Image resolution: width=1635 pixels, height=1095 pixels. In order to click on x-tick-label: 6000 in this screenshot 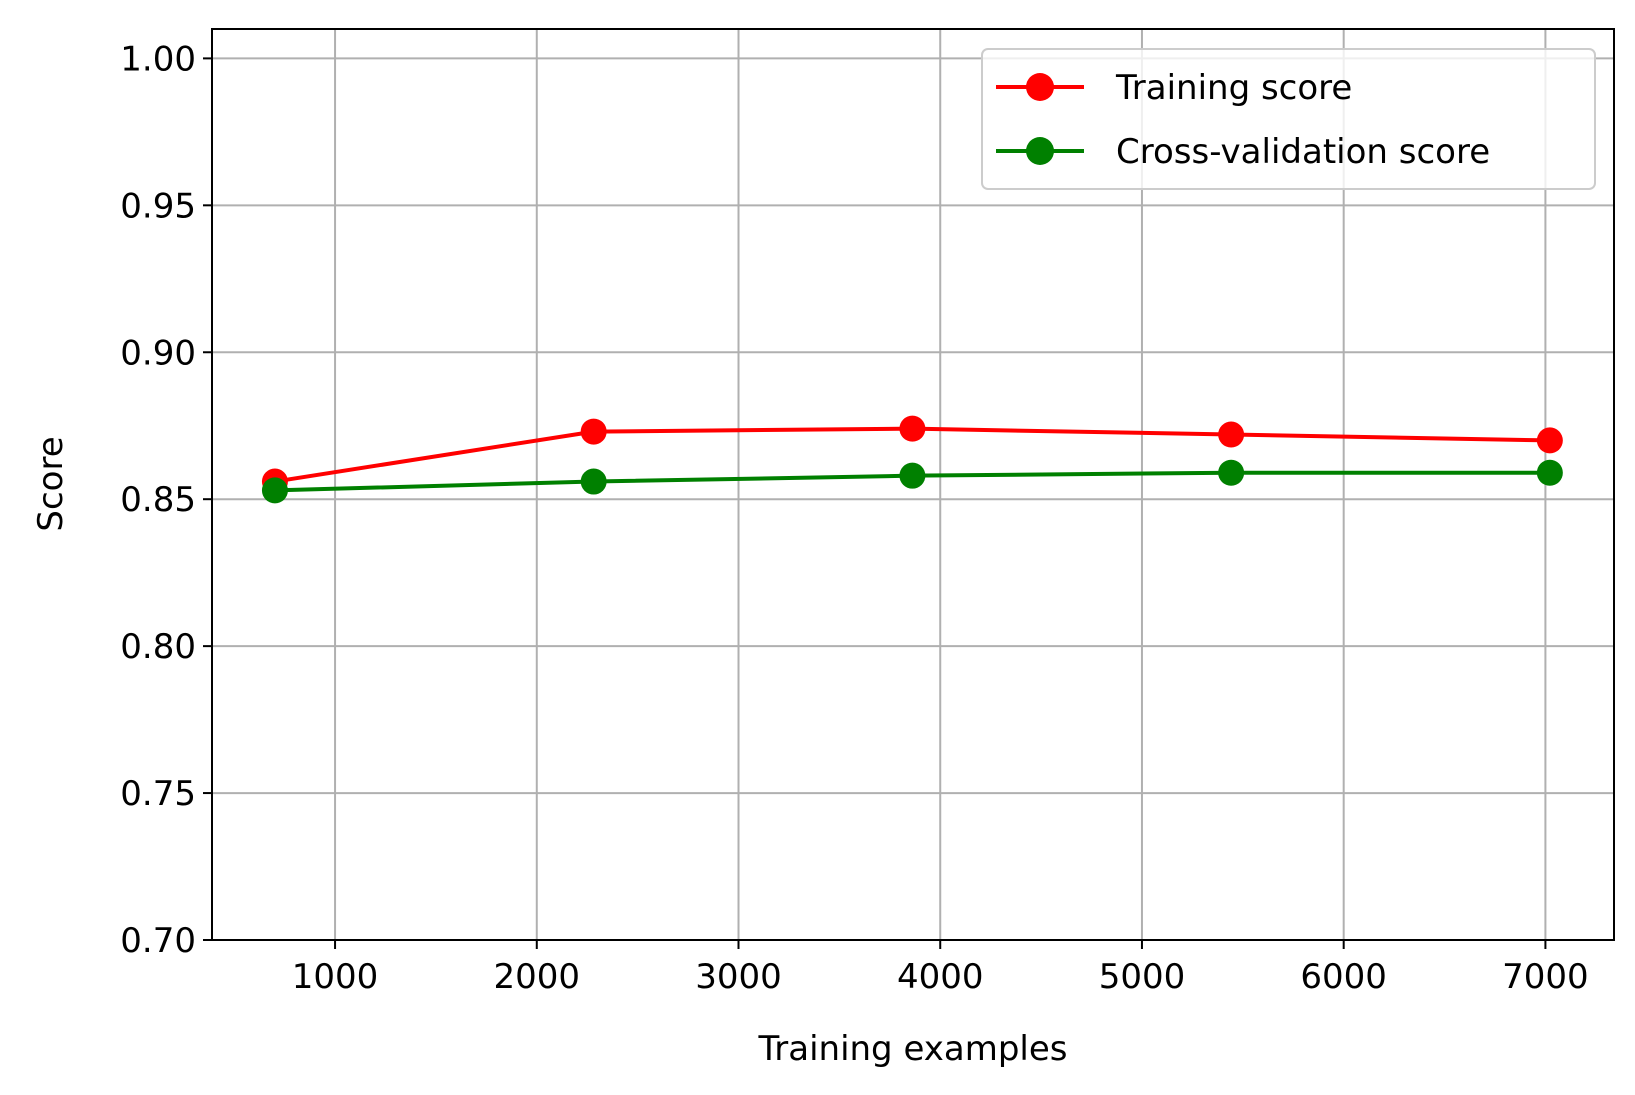, I will do `click(1343, 977)`.